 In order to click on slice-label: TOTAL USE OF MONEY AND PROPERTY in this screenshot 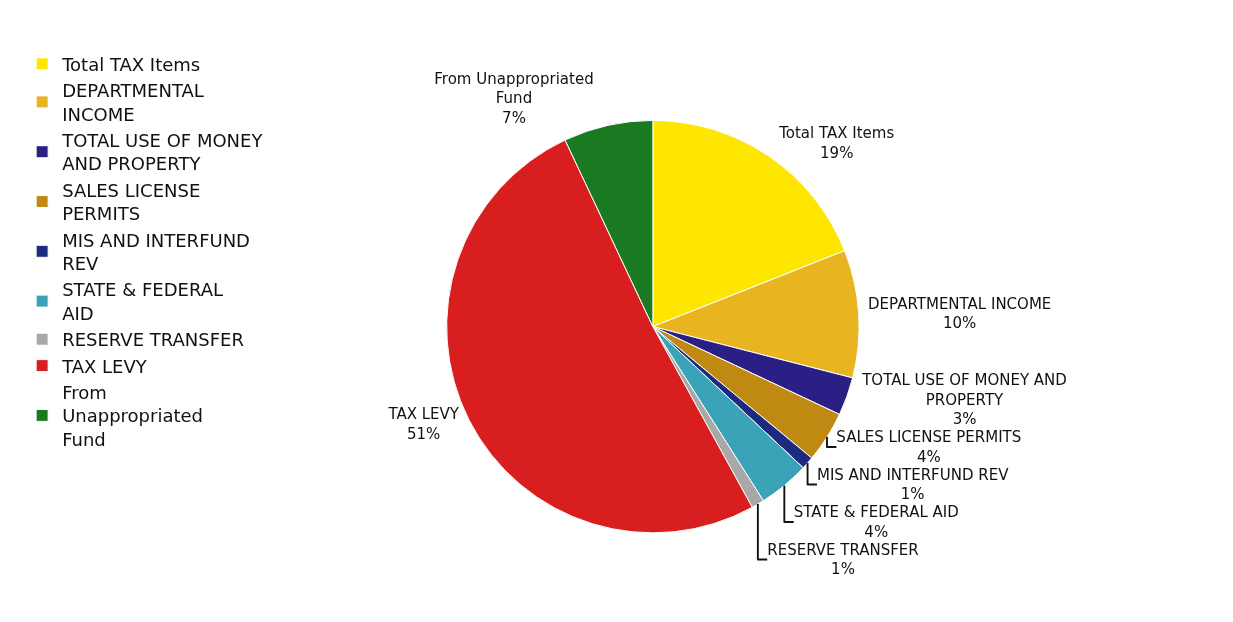, I will do `click(964, 390)`.